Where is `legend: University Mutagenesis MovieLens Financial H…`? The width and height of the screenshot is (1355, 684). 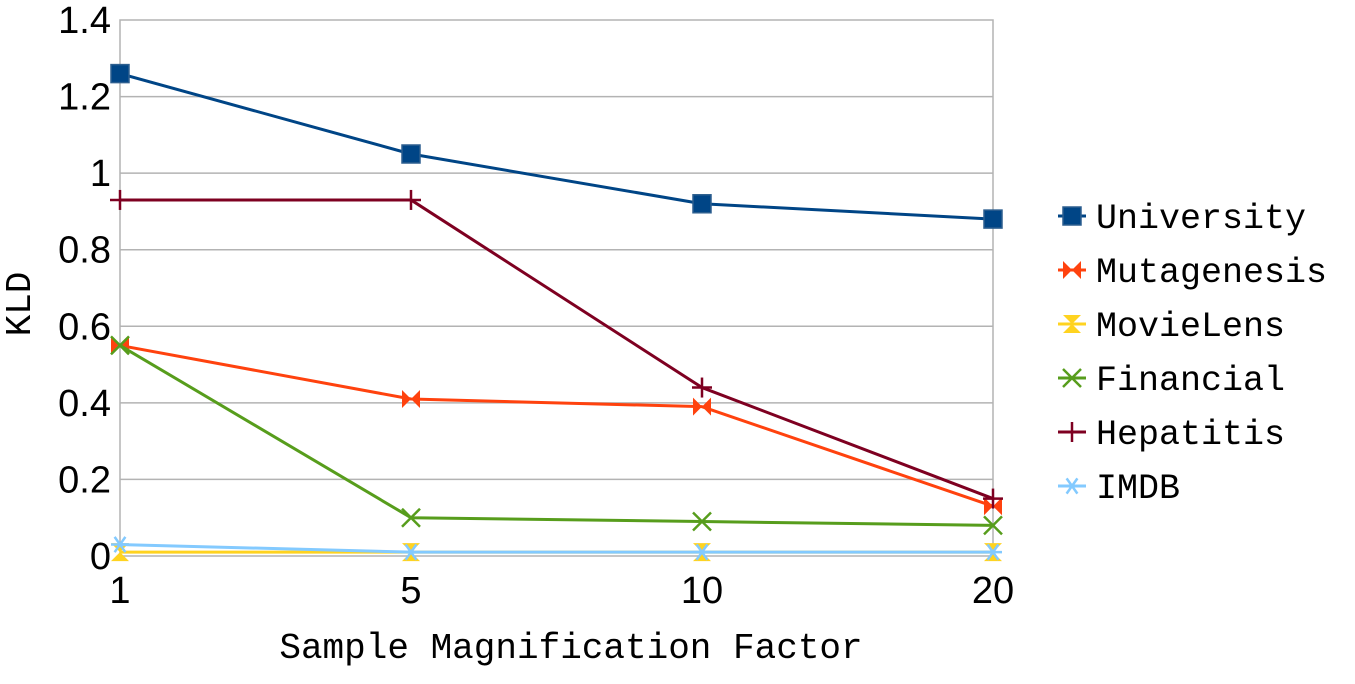
legend: University Mutagenesis MovieLens Financial H… is located at coordinates (1192, 354).